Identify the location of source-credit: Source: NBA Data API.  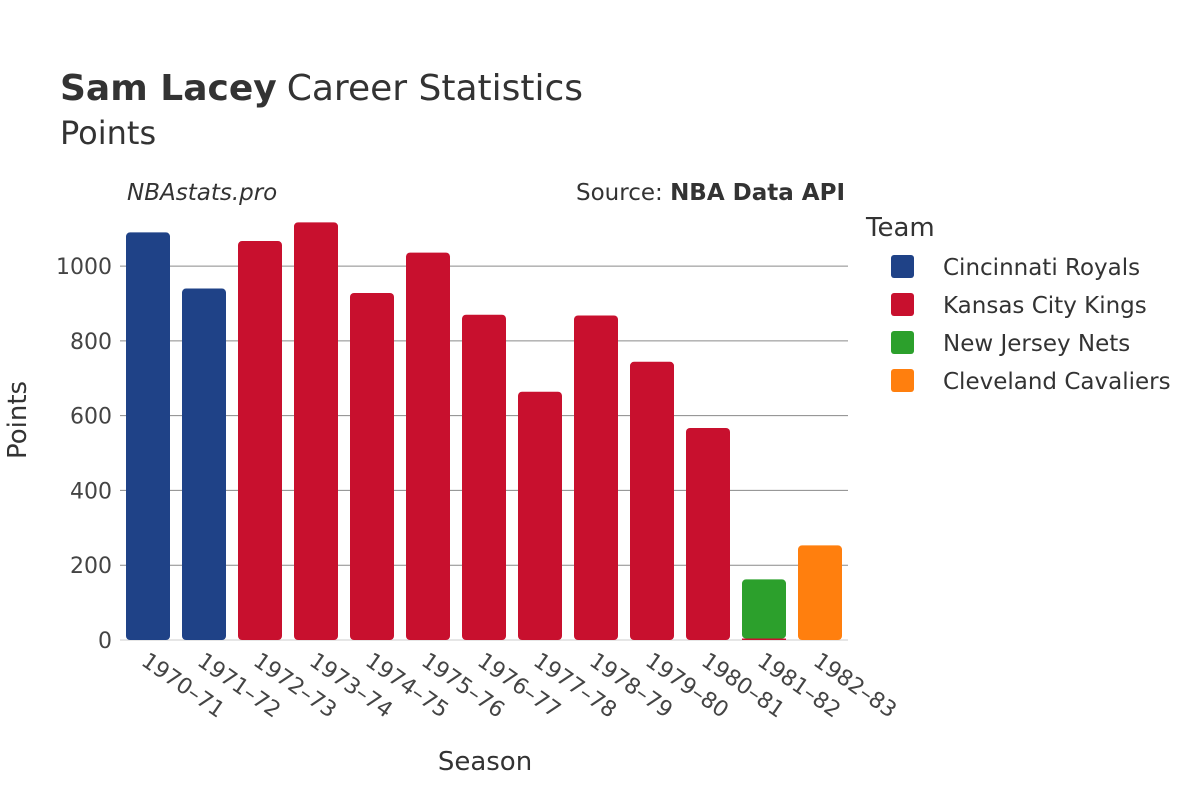
(710, 193).